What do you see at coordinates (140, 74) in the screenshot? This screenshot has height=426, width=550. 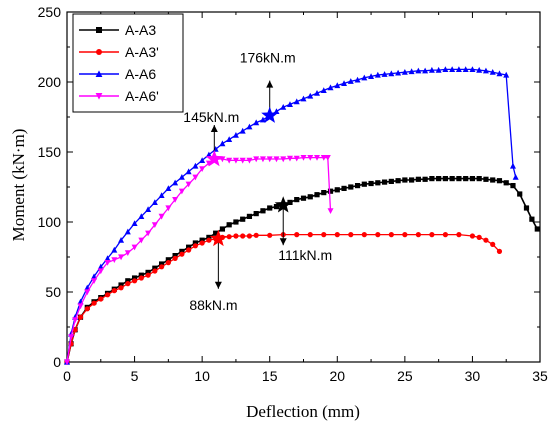 I see `legend-label: A-A6` at bounding box center [140, 74].